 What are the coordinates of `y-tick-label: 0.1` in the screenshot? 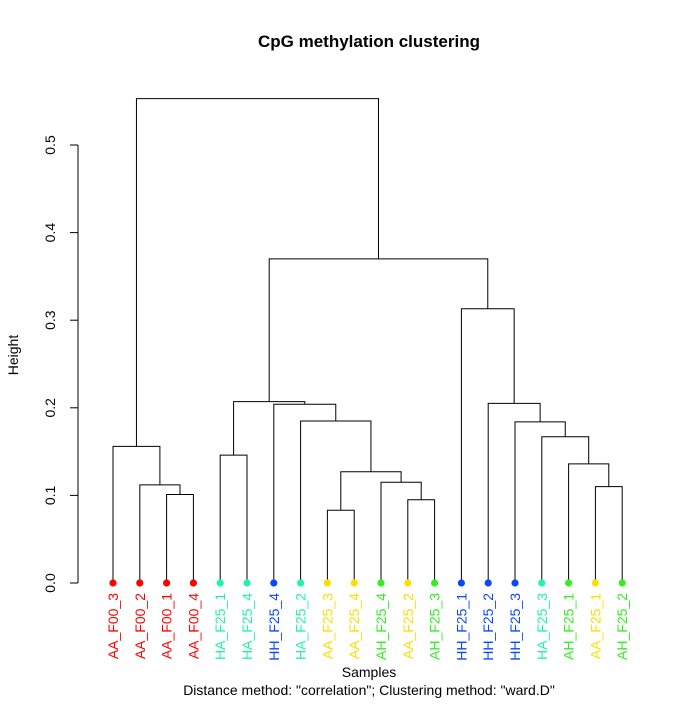 It's located at (50, 495).